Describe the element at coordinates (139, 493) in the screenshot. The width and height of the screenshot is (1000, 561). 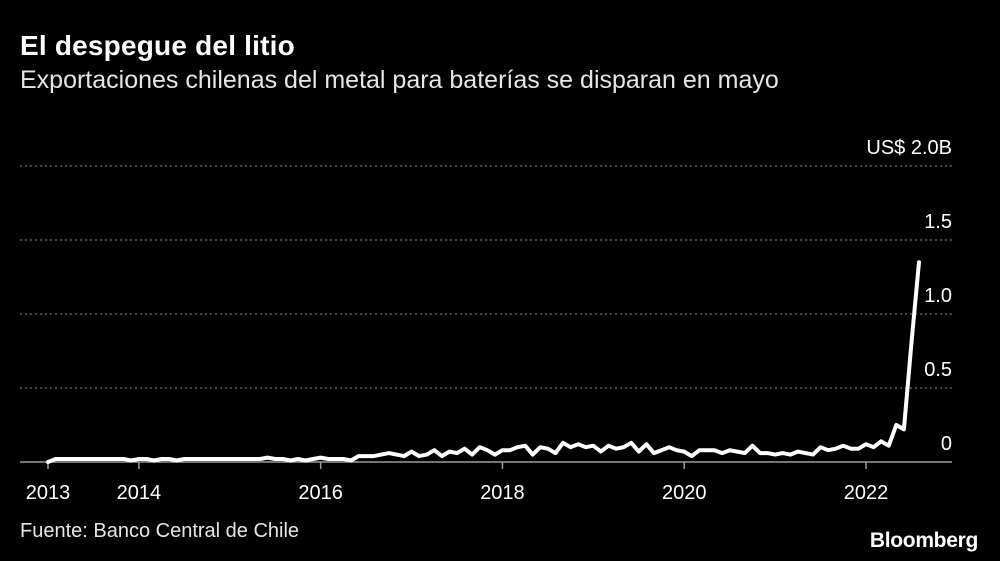
I see `x-tick-label: 2014` at that location.